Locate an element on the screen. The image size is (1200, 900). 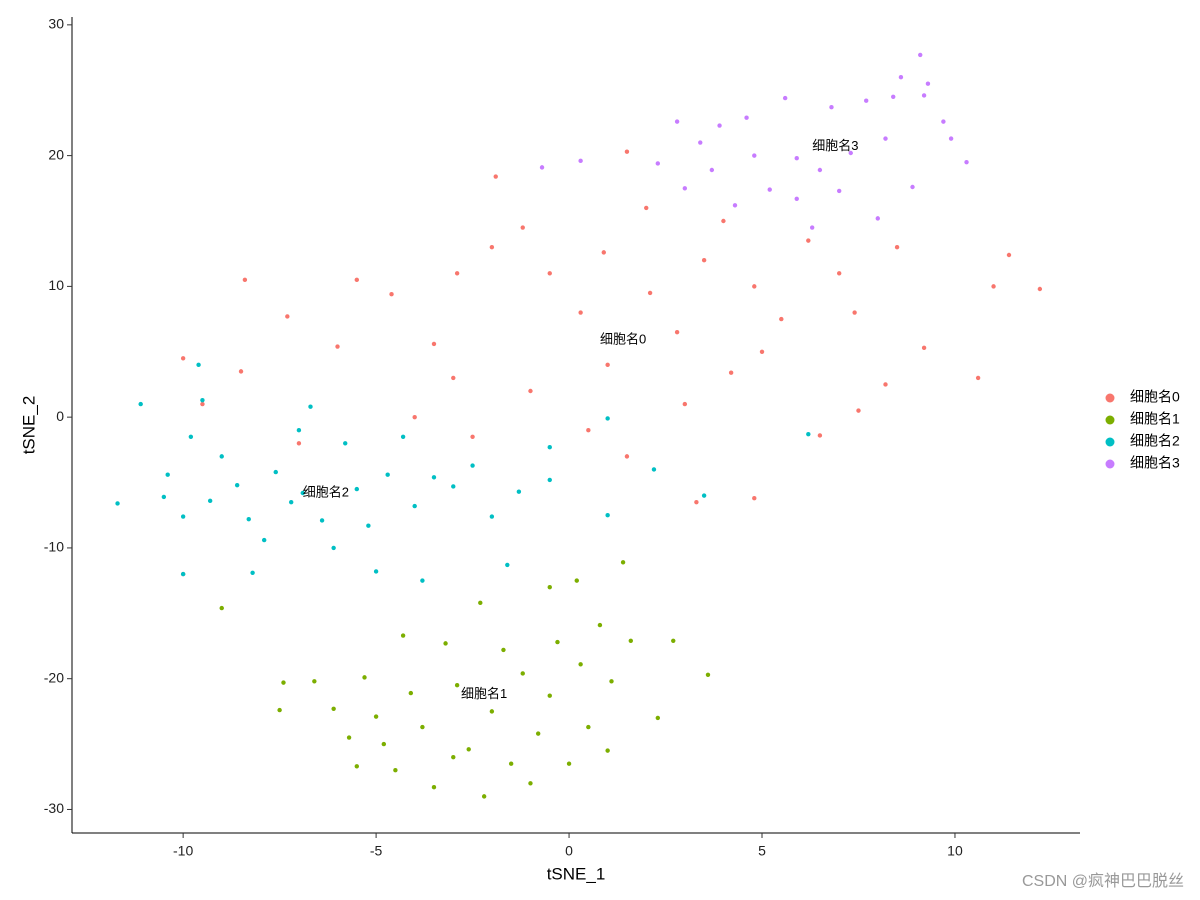
y-tick-label: 10 is located at coordinates (56, 285).